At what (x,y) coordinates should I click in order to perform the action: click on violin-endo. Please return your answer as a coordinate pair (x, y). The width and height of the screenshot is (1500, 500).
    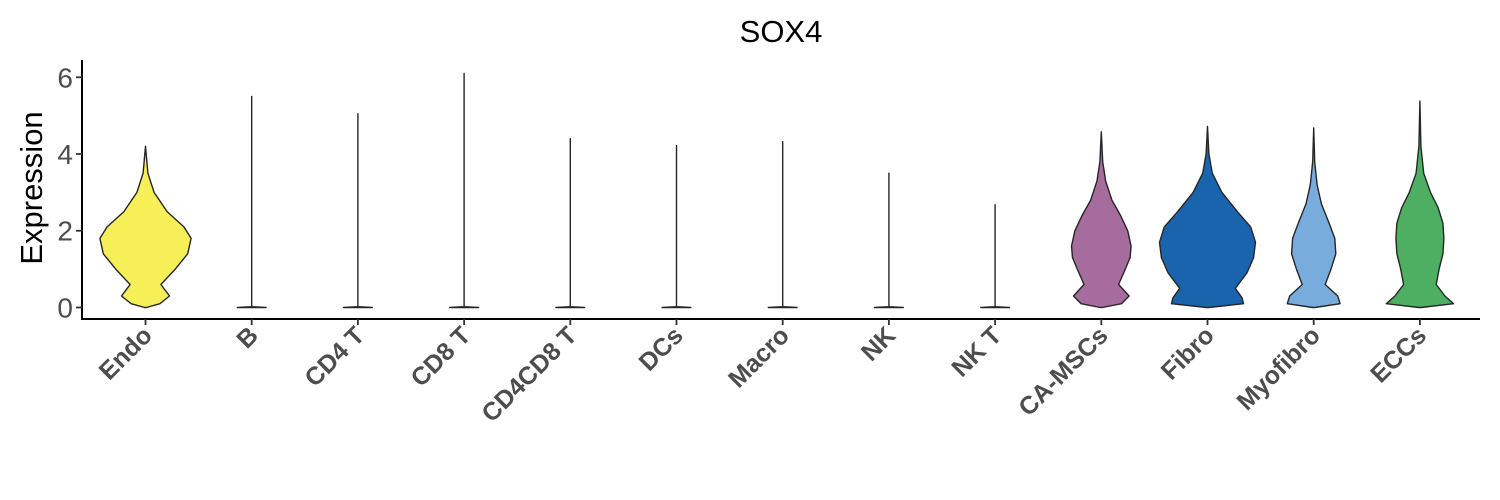
    Looking at the image, I should click on (145, 227).